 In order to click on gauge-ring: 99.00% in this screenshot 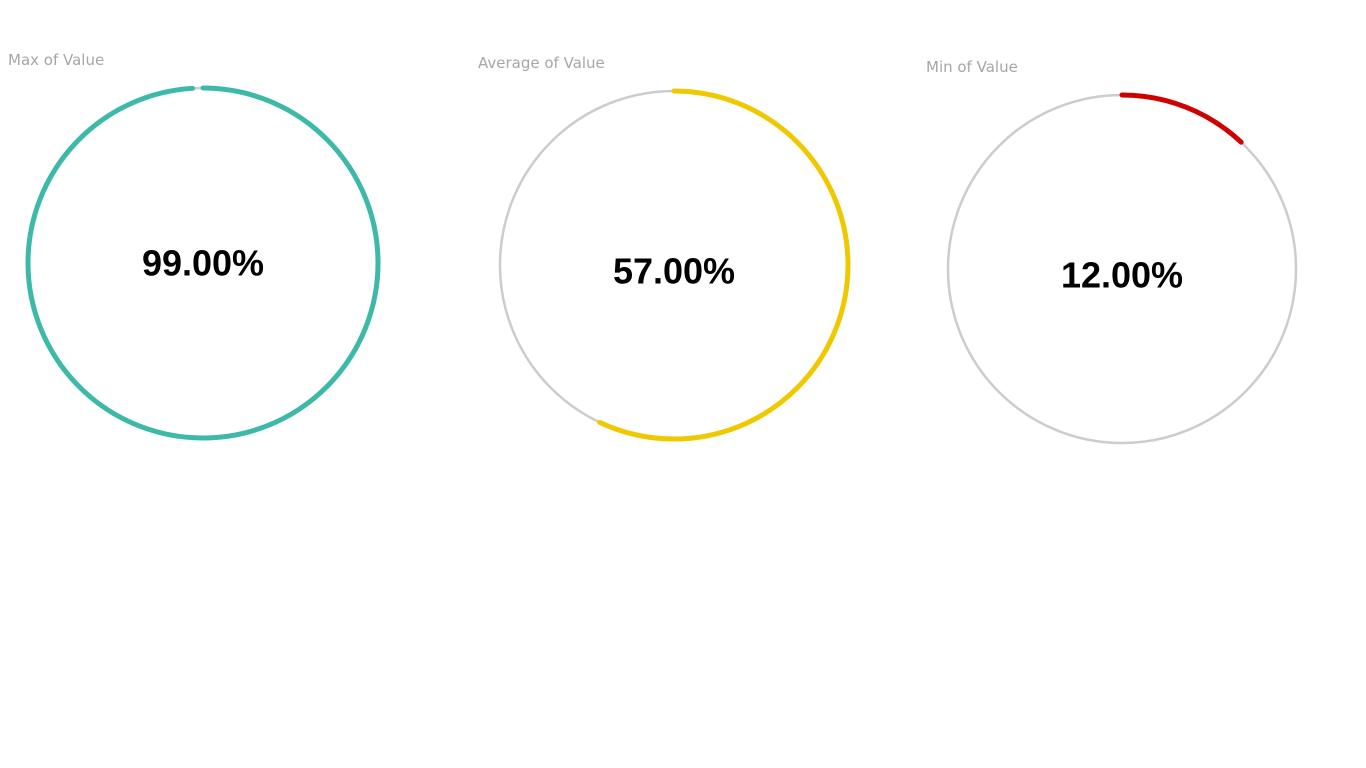, I will do `click(203, 263)`.